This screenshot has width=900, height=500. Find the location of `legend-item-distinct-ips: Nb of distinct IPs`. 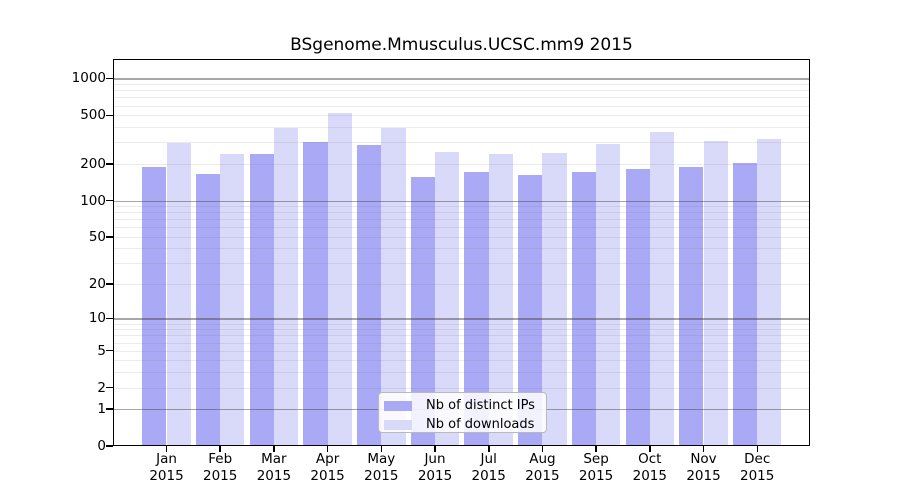

legend-item-distinct-ips: Nb of distinct IPs is located at coordinates (465, 405).